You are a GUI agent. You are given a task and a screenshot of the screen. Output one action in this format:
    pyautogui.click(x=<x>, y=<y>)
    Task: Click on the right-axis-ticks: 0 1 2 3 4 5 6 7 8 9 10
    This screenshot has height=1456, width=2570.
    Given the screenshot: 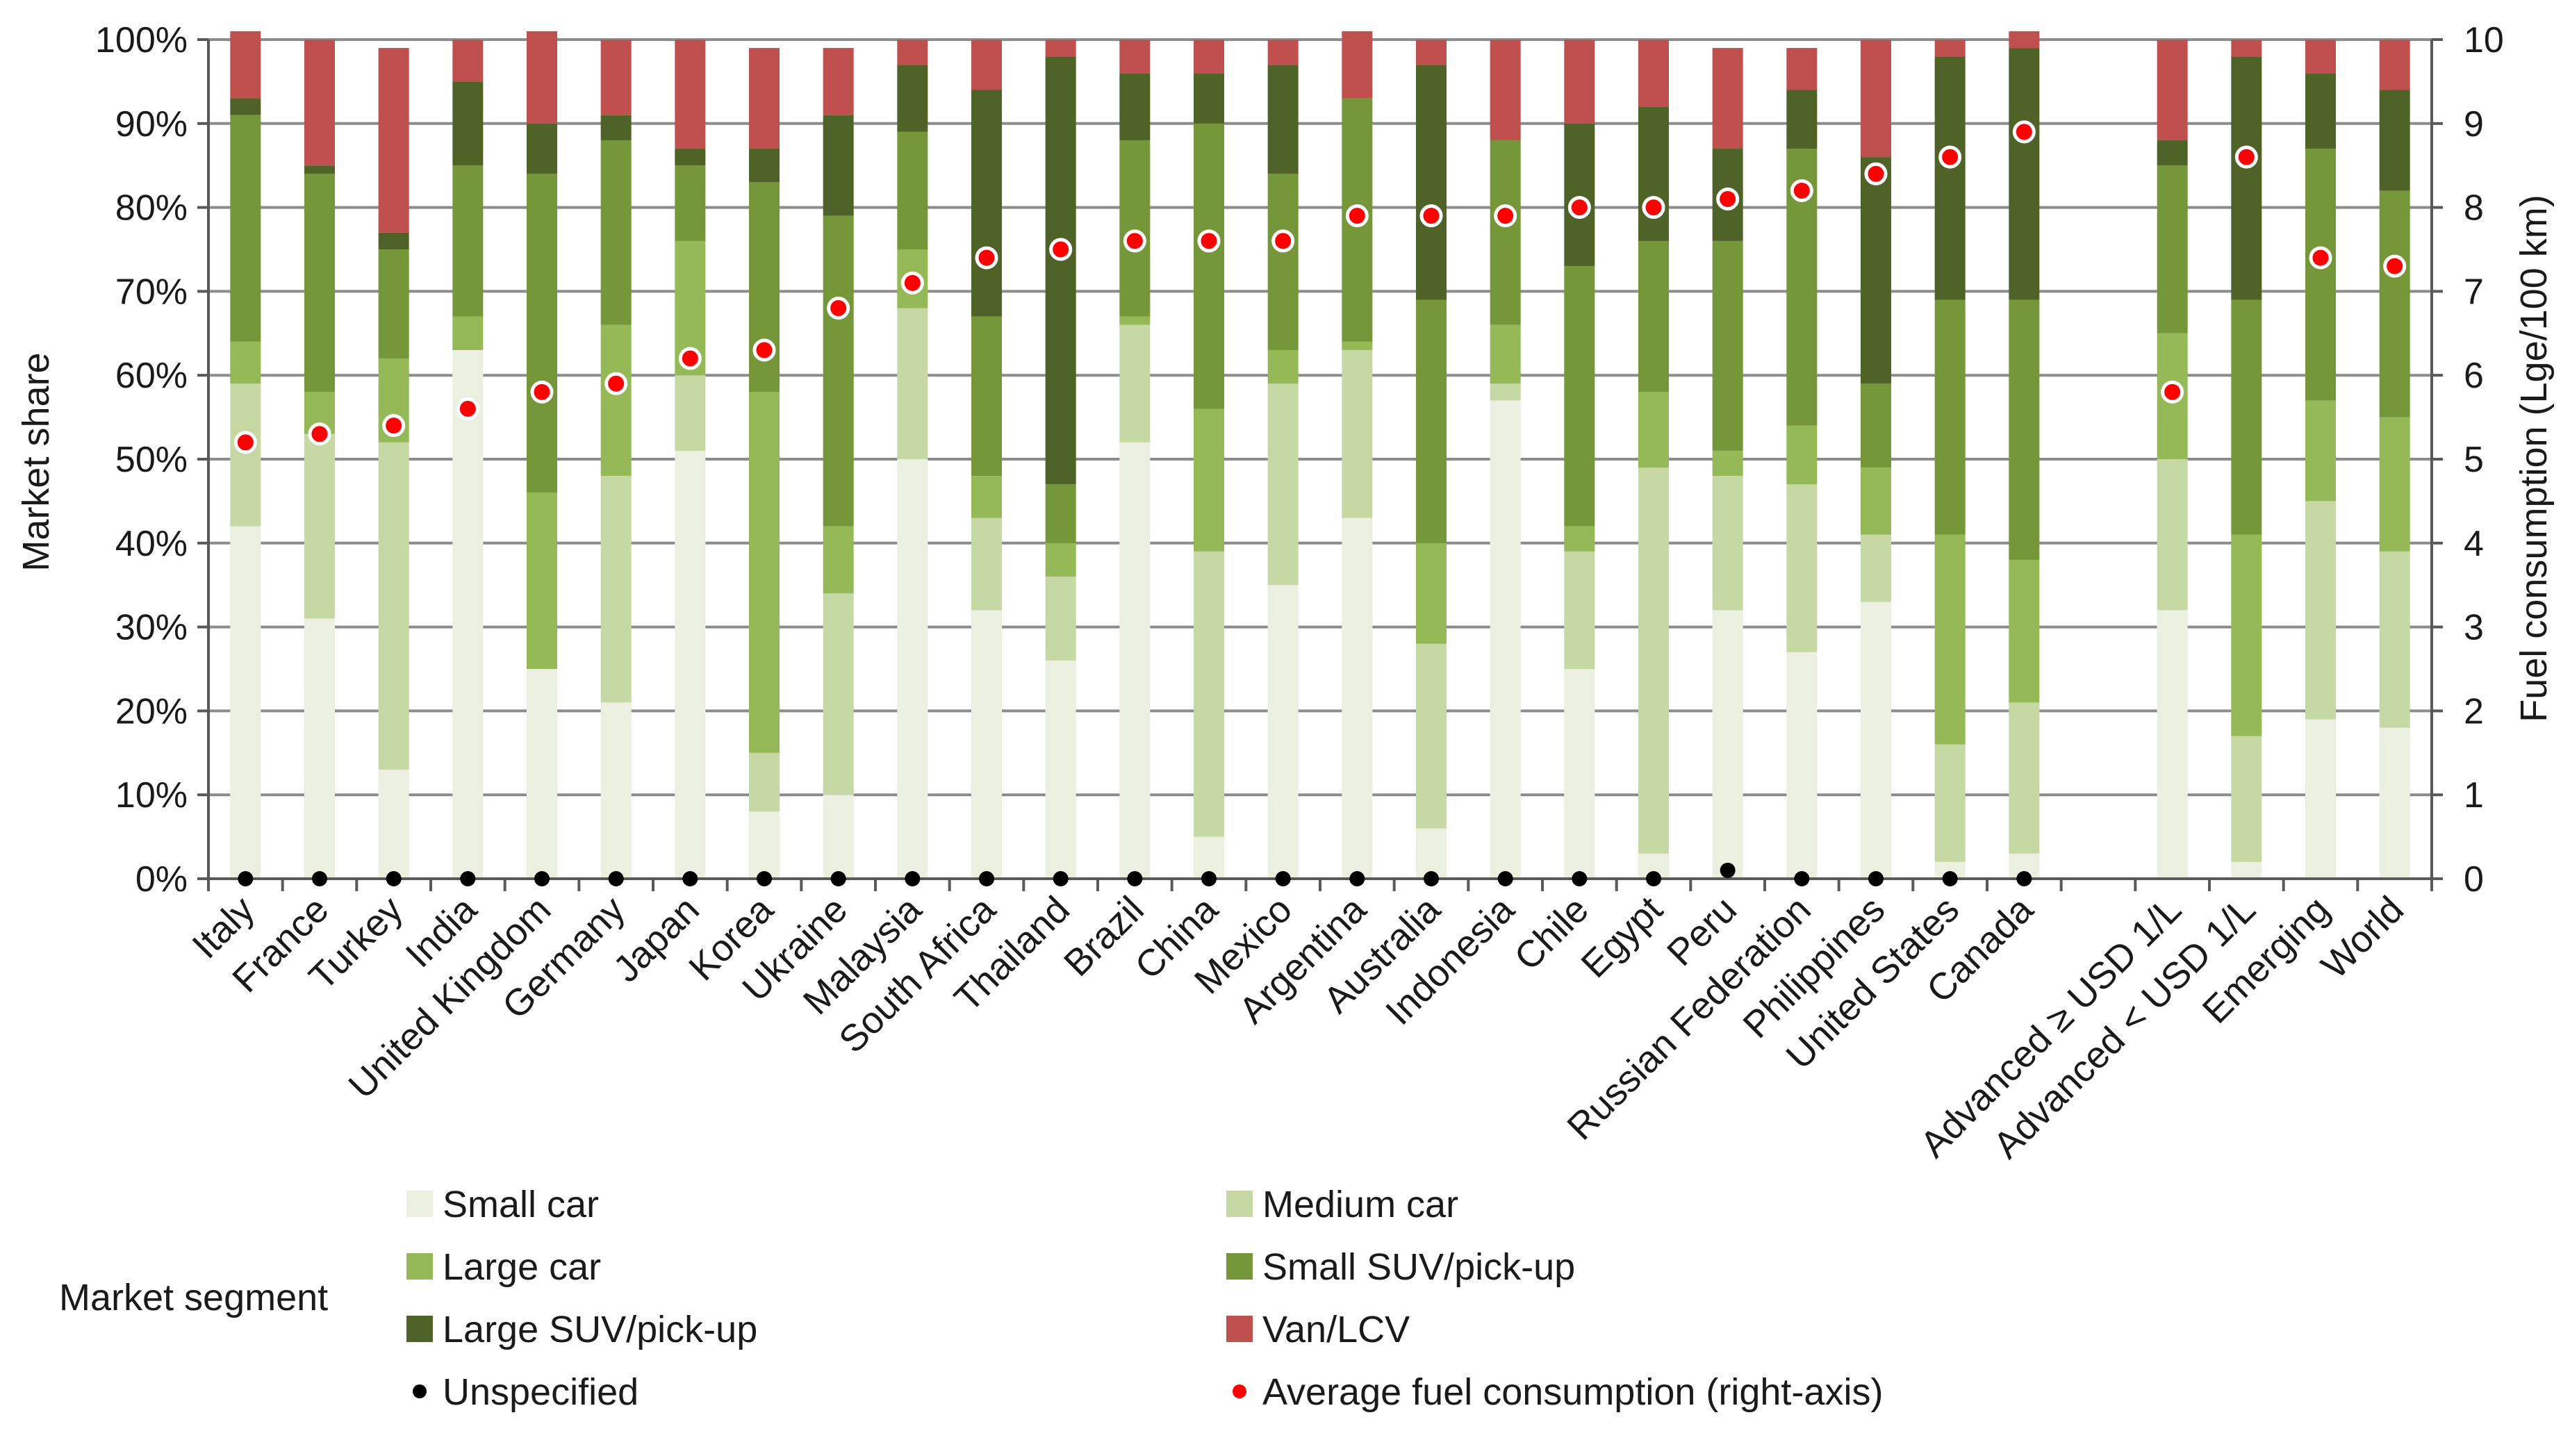 What is the action you would take?
    pyautogui.click(x=2484, y=460)
    